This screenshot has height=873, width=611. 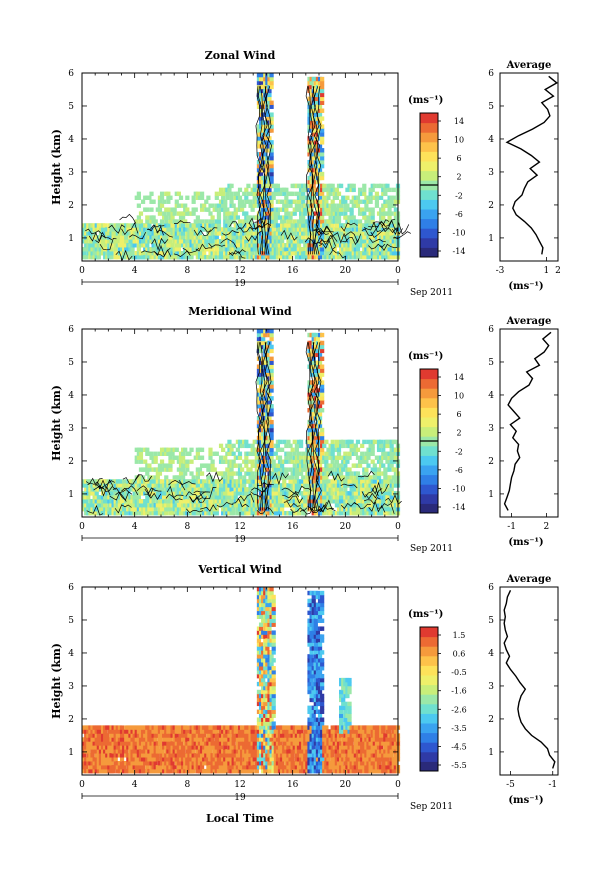 What do you see at coordinates (71, 173) in the screenshot?
I see `y-tick-label: 3` at bounding box center [71, 173].